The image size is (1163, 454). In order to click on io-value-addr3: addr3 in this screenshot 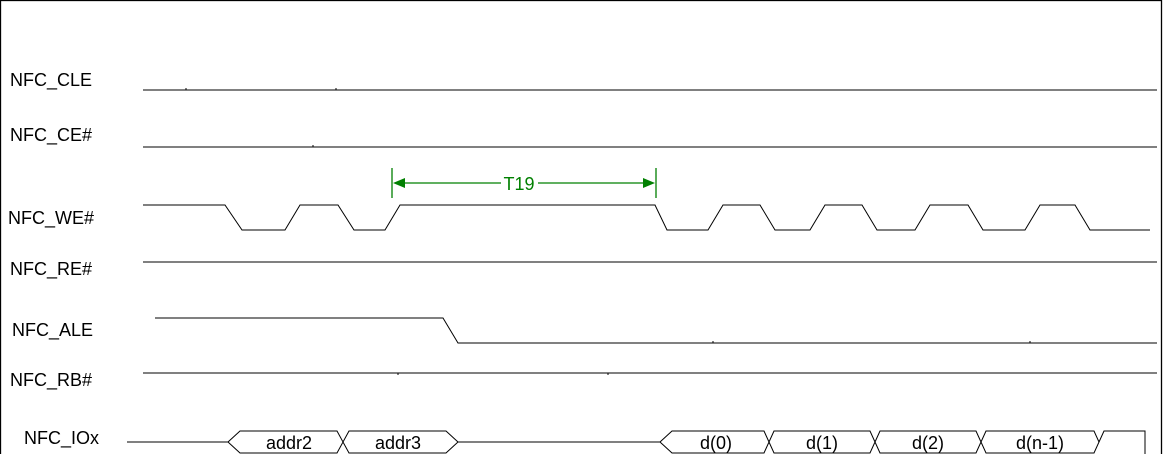, I will do `click(398, 443)`.